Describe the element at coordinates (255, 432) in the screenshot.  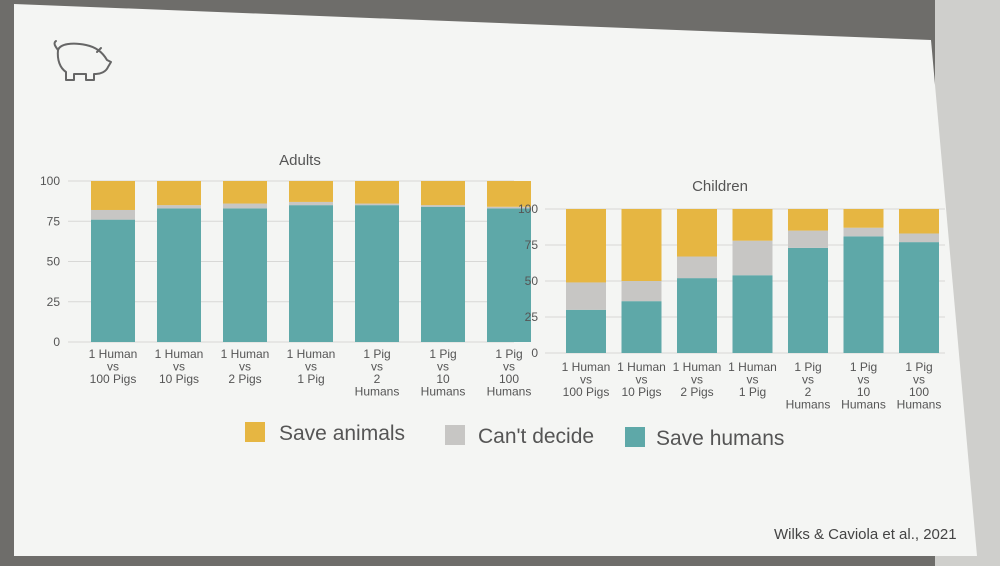
I see `legend-swatch-save-animals` at that location.